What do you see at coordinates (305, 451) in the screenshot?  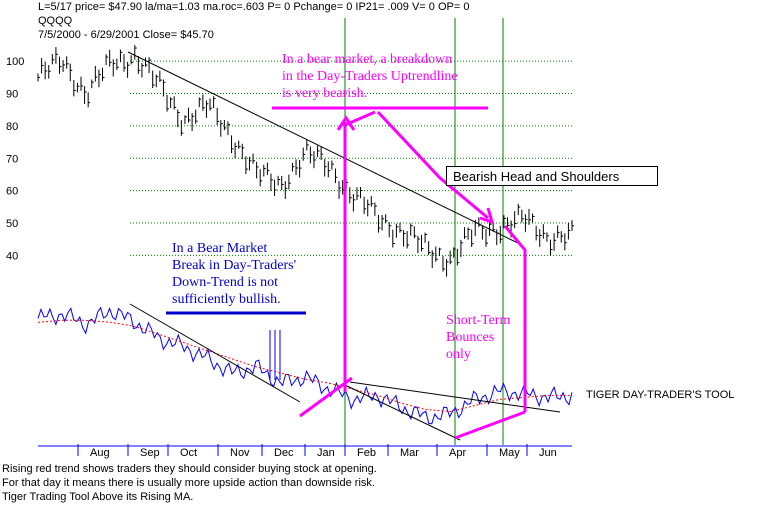 I see `x-axis: Aug Sep Oct Nov Dec Jan Feb Mar Apr May Jun` at bounding box center [305, 451].